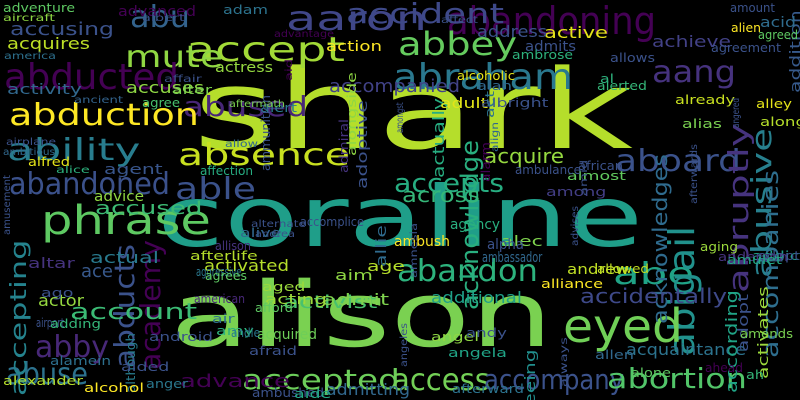 Image resolution: width=800 pixels, height=400 pixels. I want to click on word-53: achieve, so click(691, 41).